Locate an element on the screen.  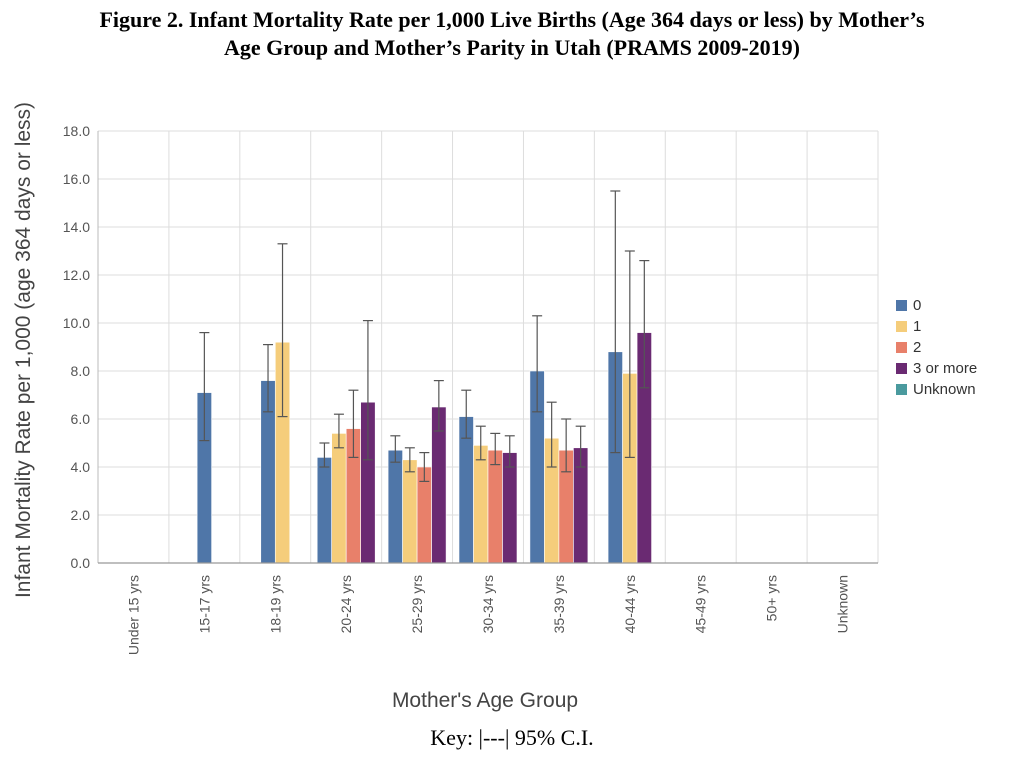
y-tick-label: 4.0 is located at coordinates (81, 467).